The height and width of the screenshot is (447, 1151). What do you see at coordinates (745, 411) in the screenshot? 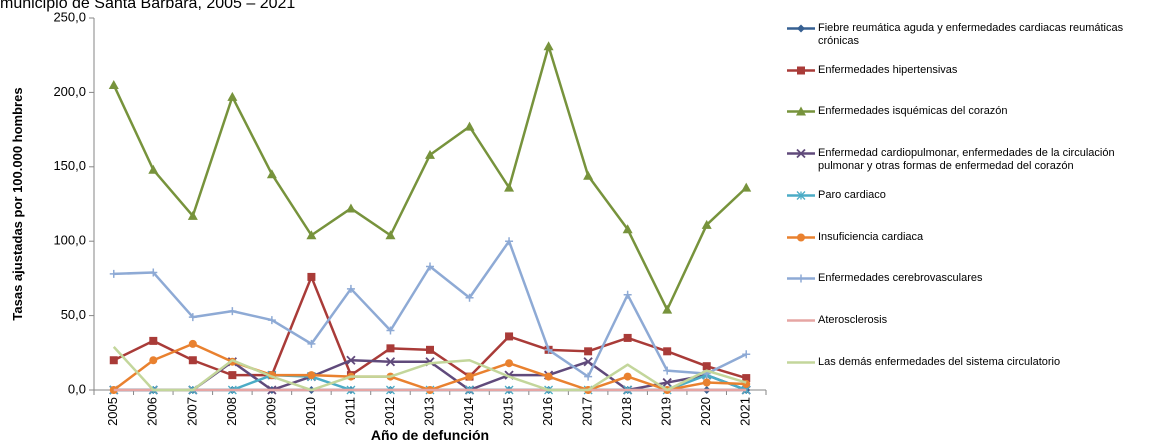
I see `x-tick-label: 2021` at bounding box center [745, 411].